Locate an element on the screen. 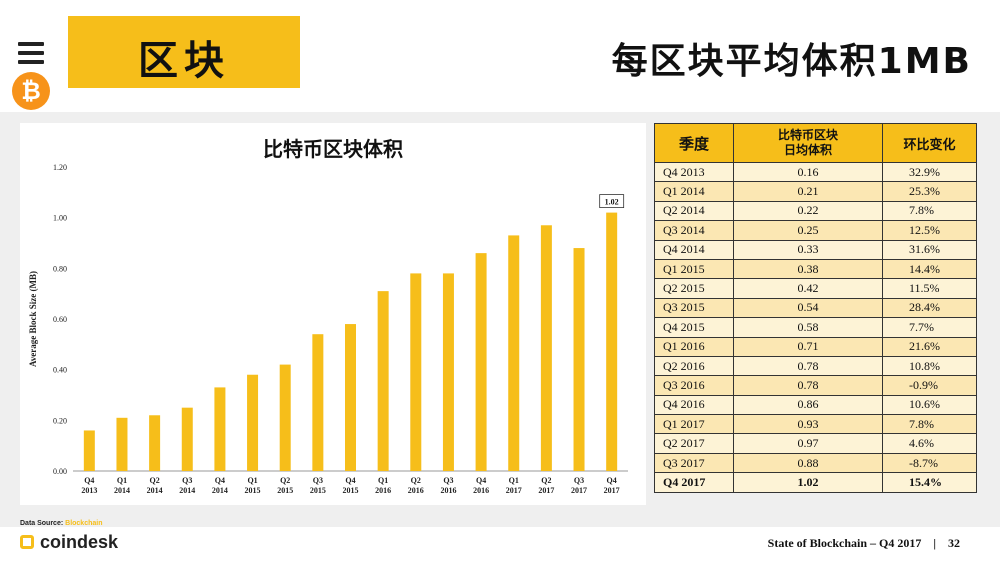 The image size is (1000, 563). table-header-row: 季度 比特币区块 日均体积 环比变化 is located at coordinates (815, 143).